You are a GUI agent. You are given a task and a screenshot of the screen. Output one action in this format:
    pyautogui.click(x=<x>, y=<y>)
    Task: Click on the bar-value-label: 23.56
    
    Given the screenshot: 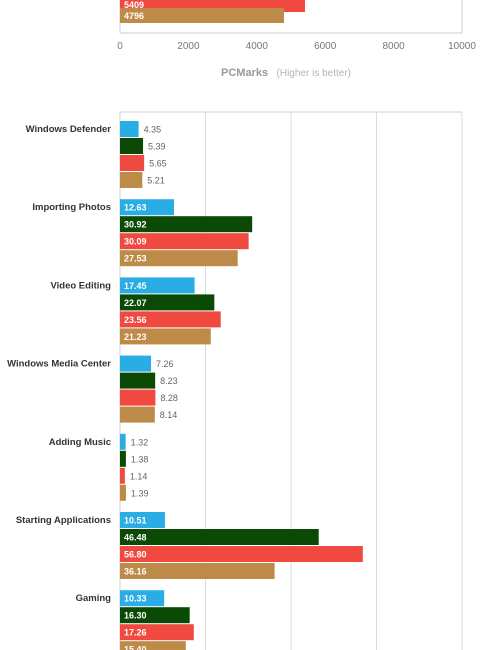 What is the action you would take?
    pyautogui.click(x=135, y=320)
    